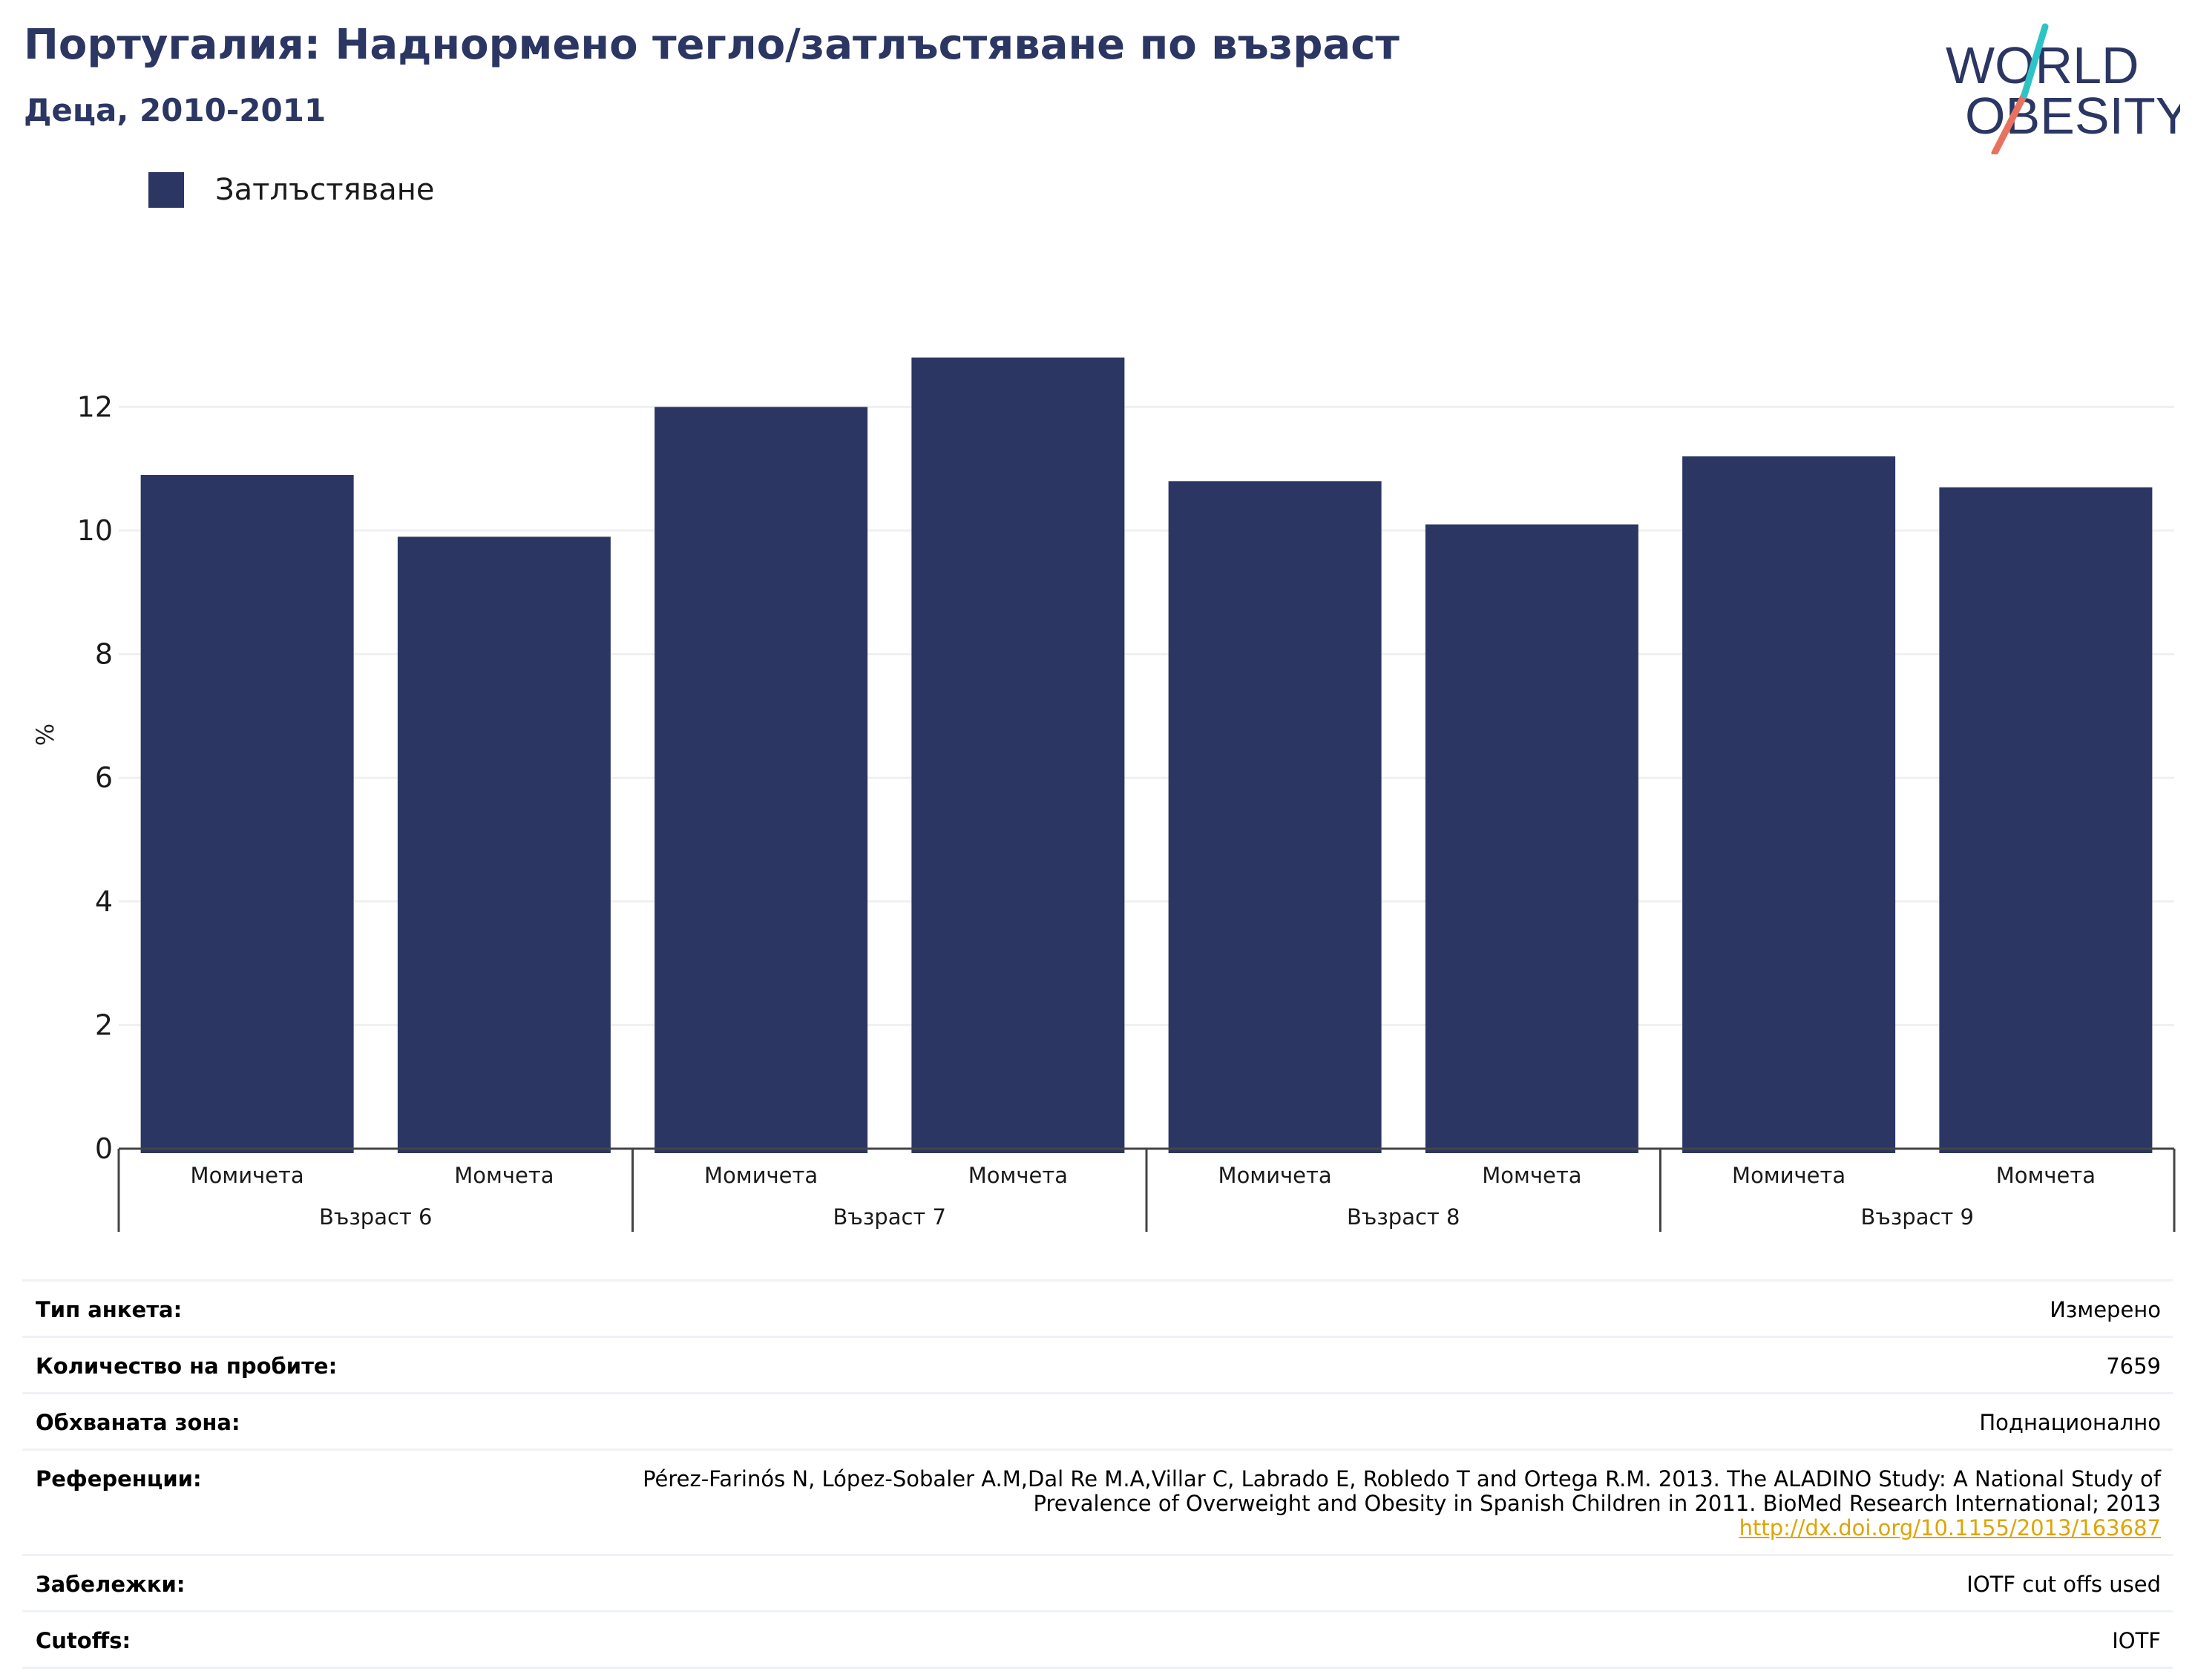 The width and height of the screenshot is (2195, 1680). I want to click on y-axis-label: %, so click(45, 735).